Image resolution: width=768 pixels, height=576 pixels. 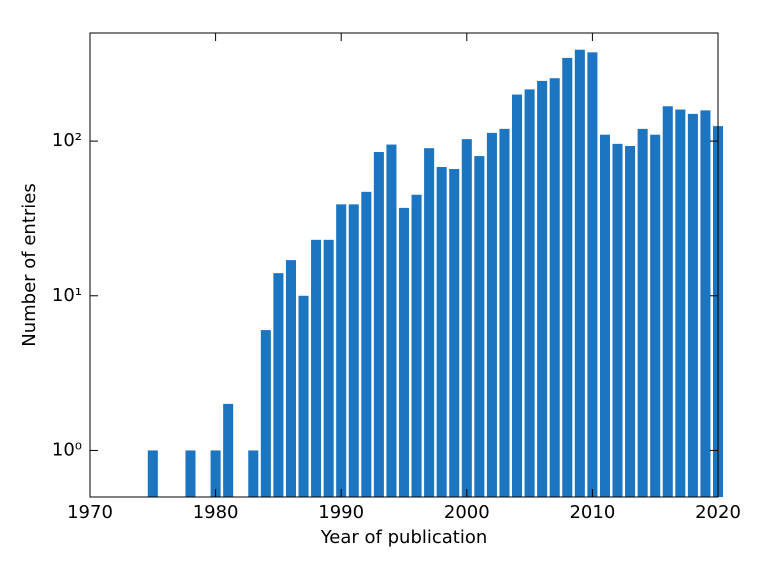 I want to click on x-axis-label: Year of publication, so click(x=404, y=537).